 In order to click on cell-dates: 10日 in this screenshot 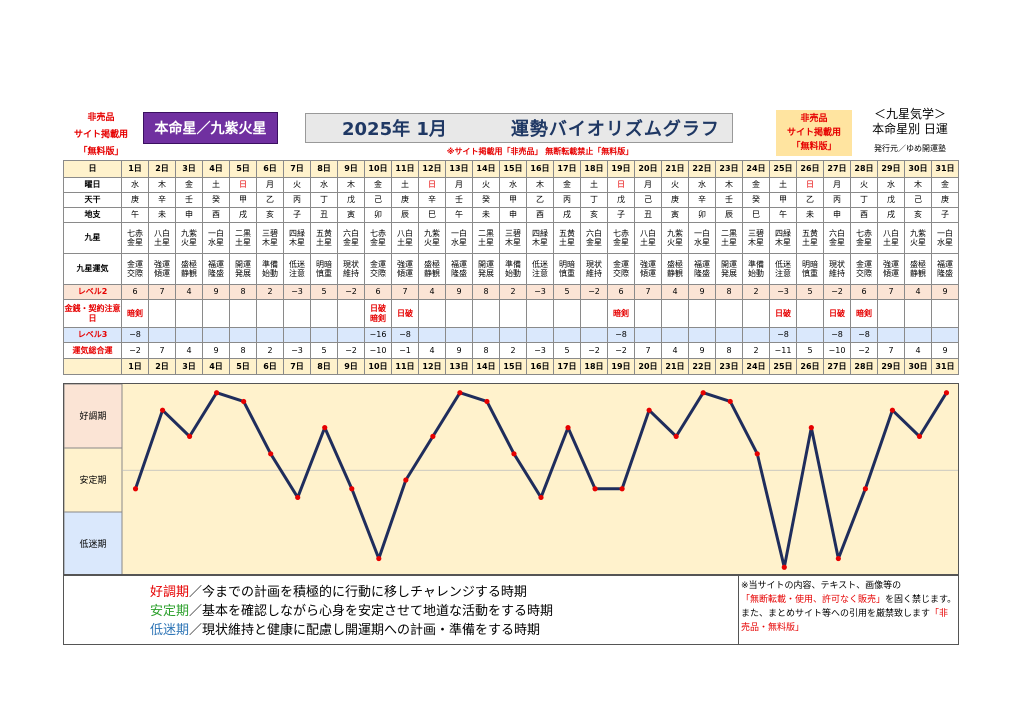, I will do `click(378, 169)`.